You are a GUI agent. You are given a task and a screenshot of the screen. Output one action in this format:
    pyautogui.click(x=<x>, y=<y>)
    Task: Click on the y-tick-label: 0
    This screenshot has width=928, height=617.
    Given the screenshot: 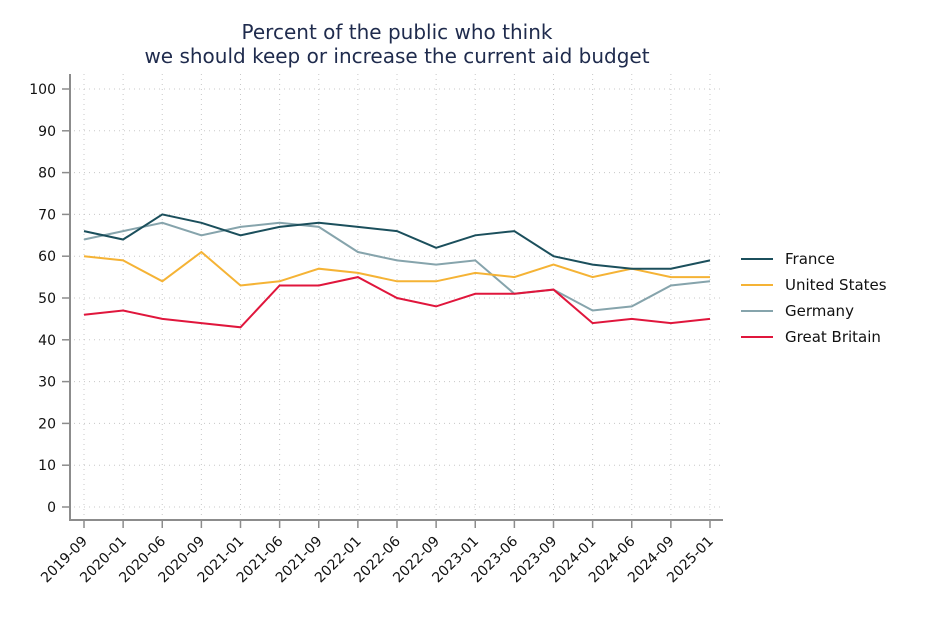 What is the action you would take?
    pyautogui.click(x=51, y=508)
    